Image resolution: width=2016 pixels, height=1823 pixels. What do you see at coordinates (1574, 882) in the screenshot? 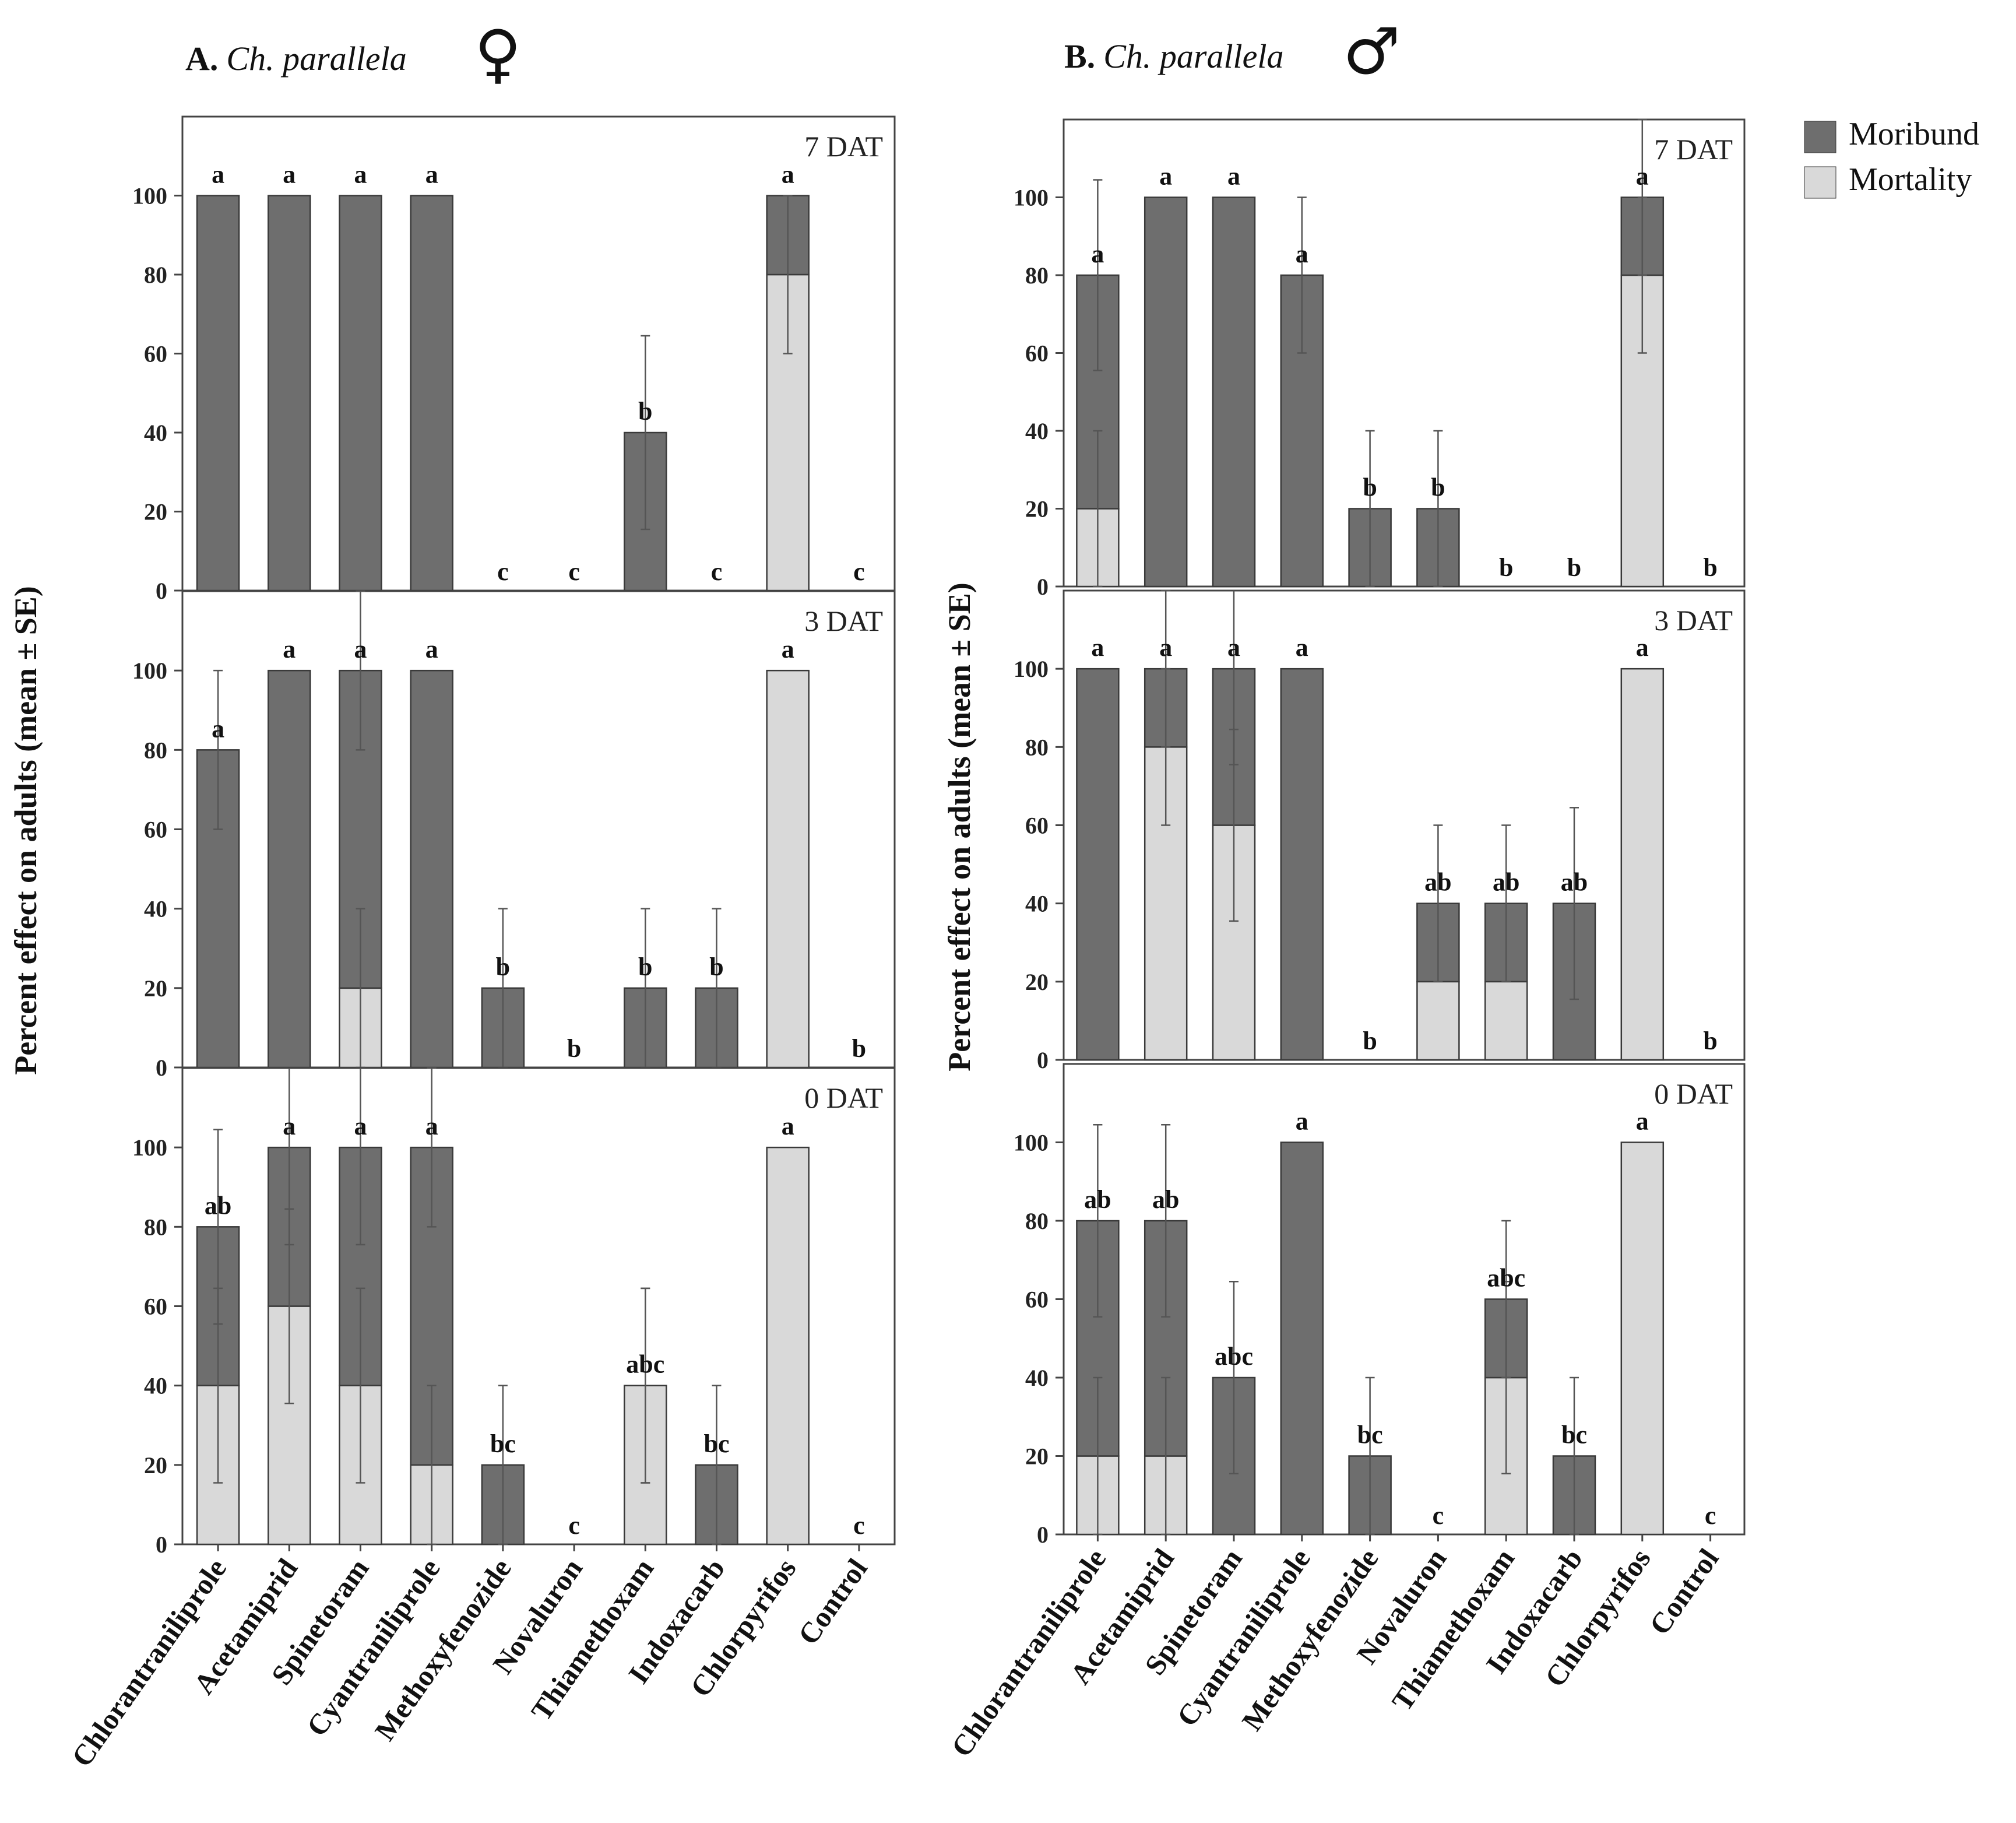
I see `significance-letter-b-1-7: ab` at bounding box center [1574, 882].